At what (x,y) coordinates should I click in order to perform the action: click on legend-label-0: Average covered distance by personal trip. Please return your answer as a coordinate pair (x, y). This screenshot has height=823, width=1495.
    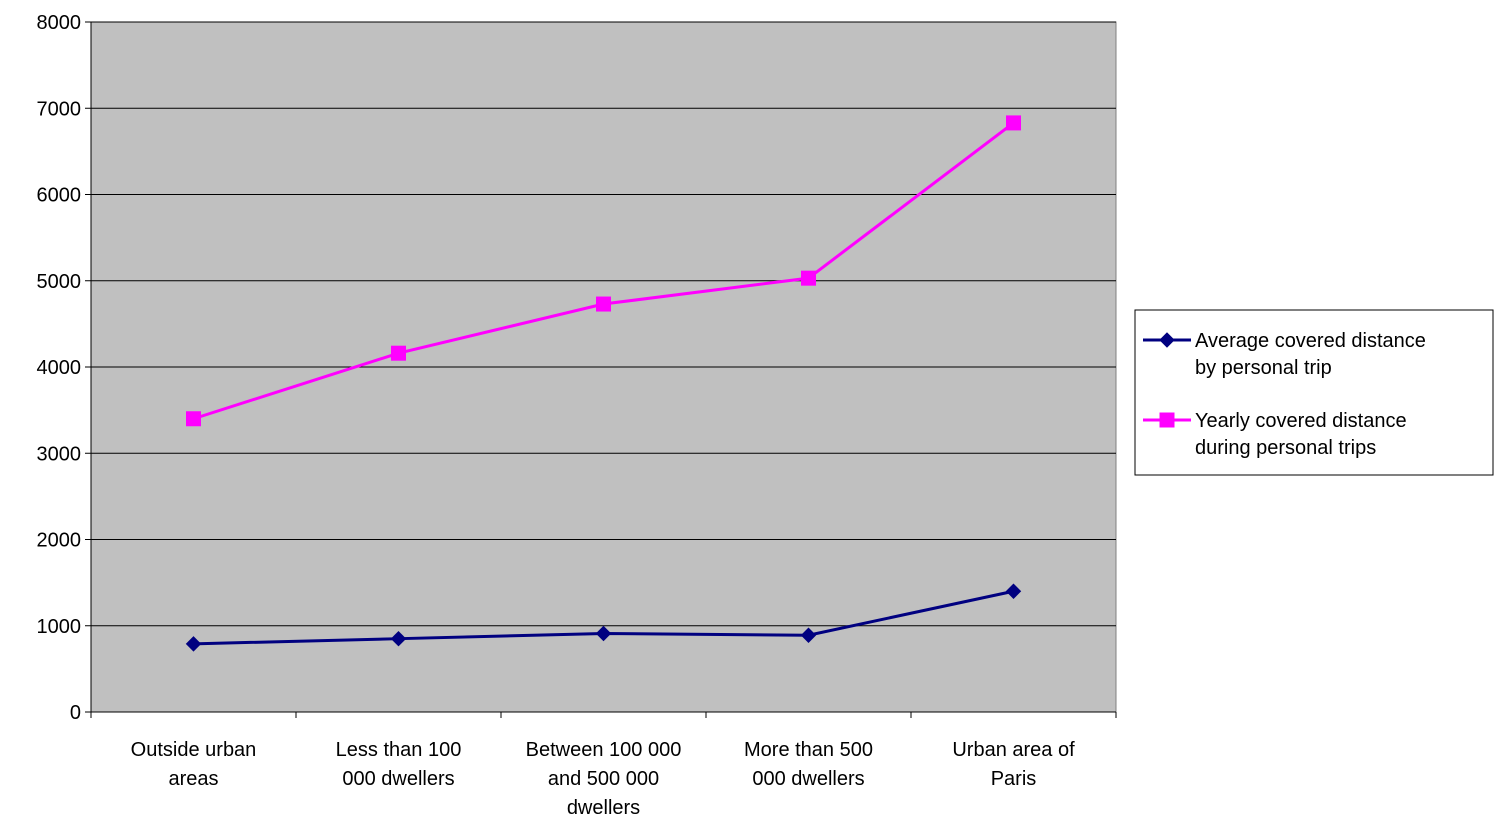
    Looking at the image, I should click on (1310, 354).